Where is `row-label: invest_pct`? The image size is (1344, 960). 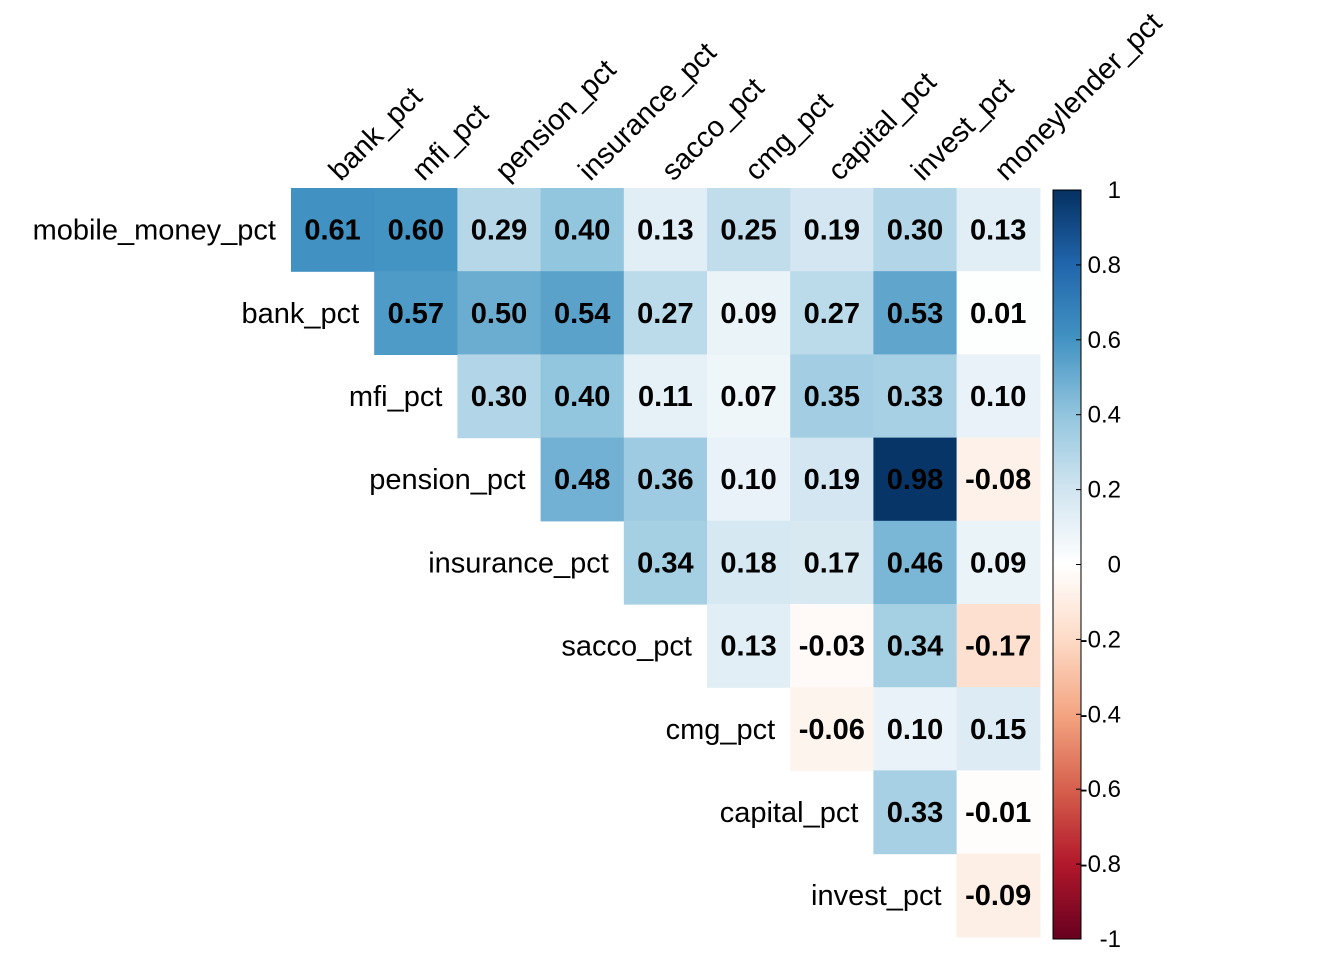 row-label: invest_pct is located at coordinates (876, 896).